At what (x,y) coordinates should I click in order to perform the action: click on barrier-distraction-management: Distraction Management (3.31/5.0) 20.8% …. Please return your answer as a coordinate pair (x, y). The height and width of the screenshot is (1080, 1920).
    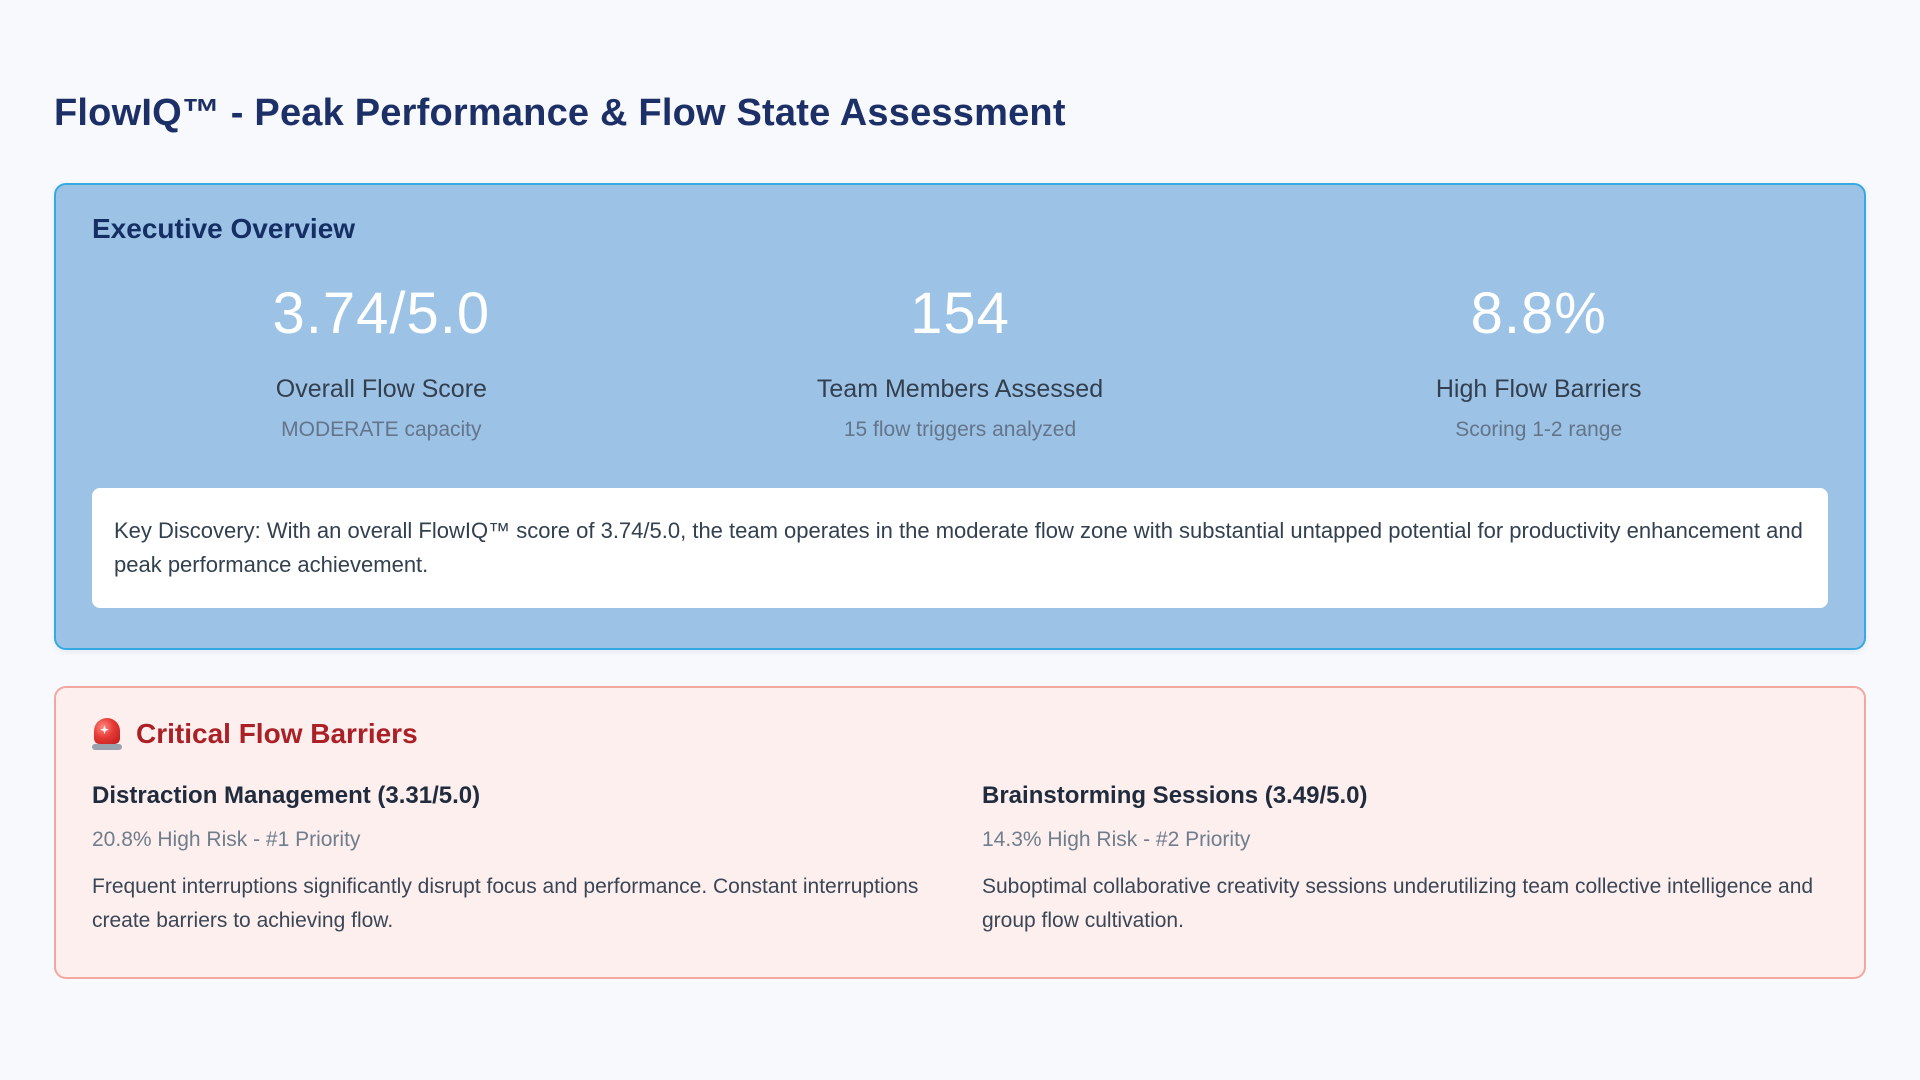
    Looking at the image, I should click on (515, 859).